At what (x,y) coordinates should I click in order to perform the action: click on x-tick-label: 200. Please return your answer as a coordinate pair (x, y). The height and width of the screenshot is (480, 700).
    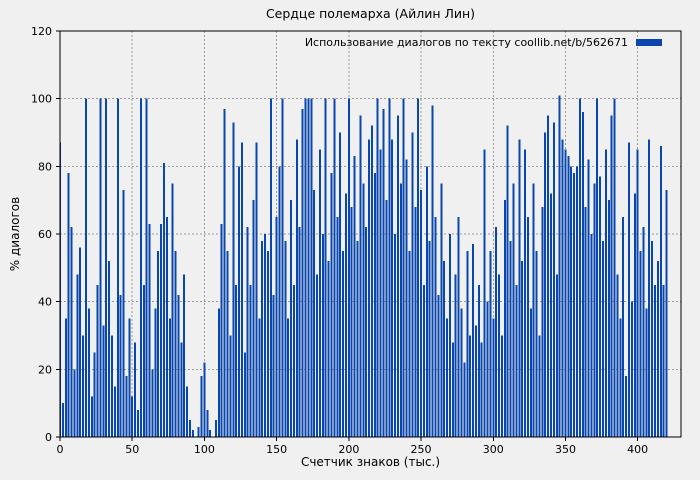
    Looking at the image, I should click on (348, 449).